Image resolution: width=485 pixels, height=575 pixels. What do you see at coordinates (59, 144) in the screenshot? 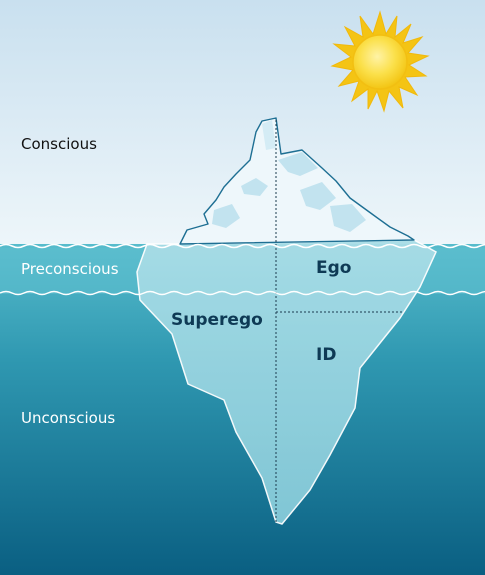
I see `label-conscious: Conscious` at bounding box center [59, 144].